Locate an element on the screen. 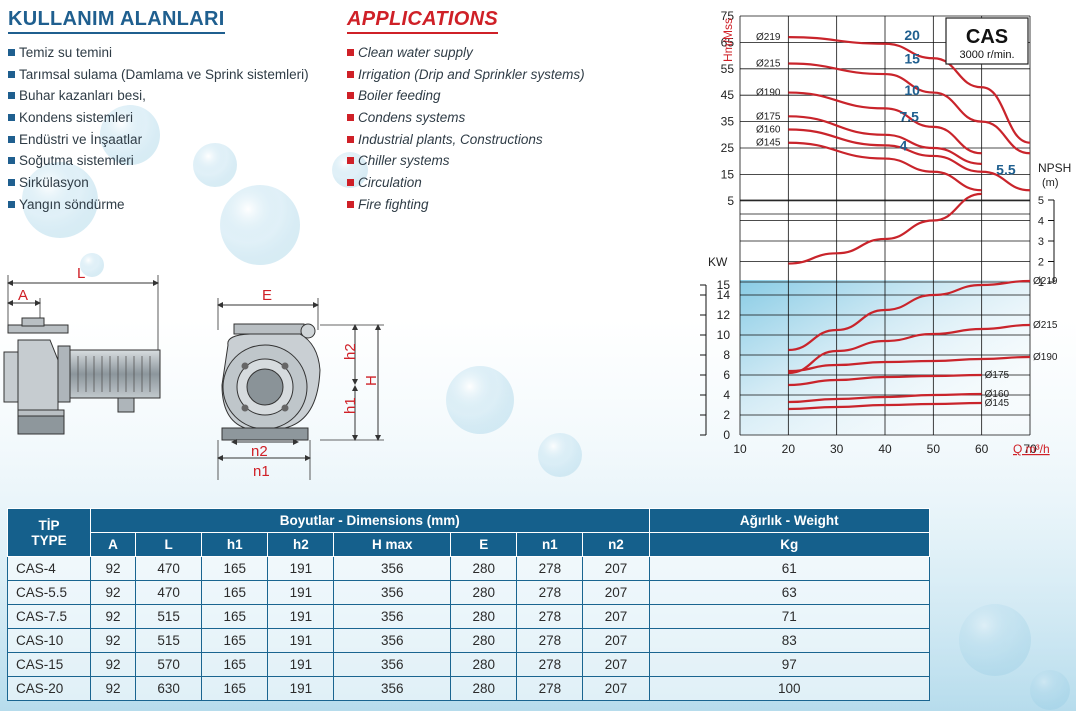 This screenshot has height=711, width=1076. value-cell: 280 is located at coordinates (484, 616).